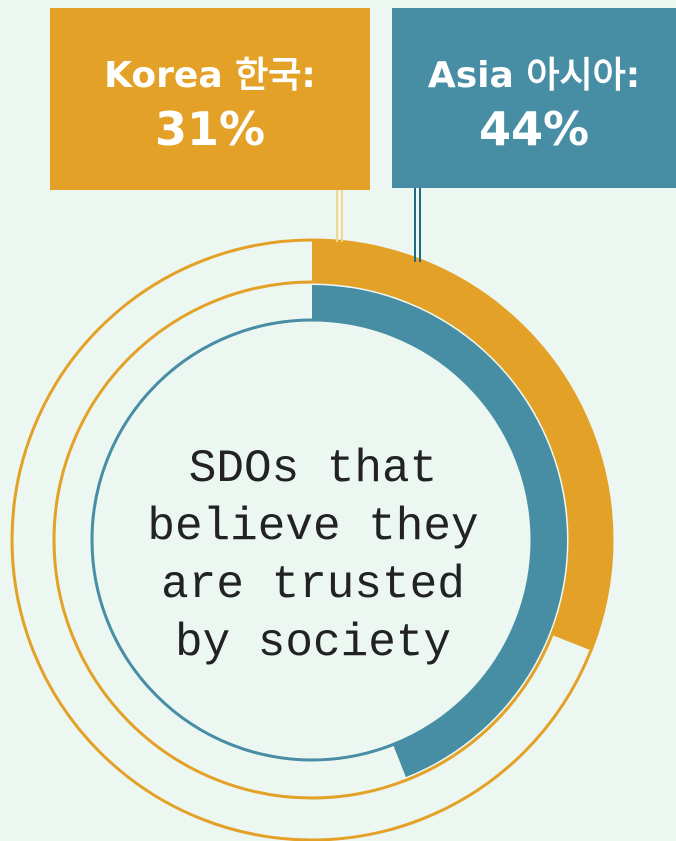 This screenshot has height=841, width=676. I want to click on series-name: Asia 아시아:, so click(534, 75).